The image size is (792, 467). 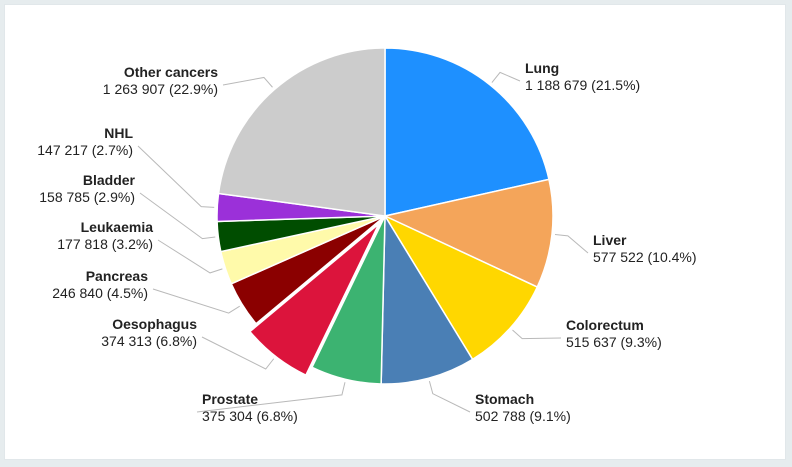 I want to click on label-name-prostate: Prostate, so click(x=230, y=399).